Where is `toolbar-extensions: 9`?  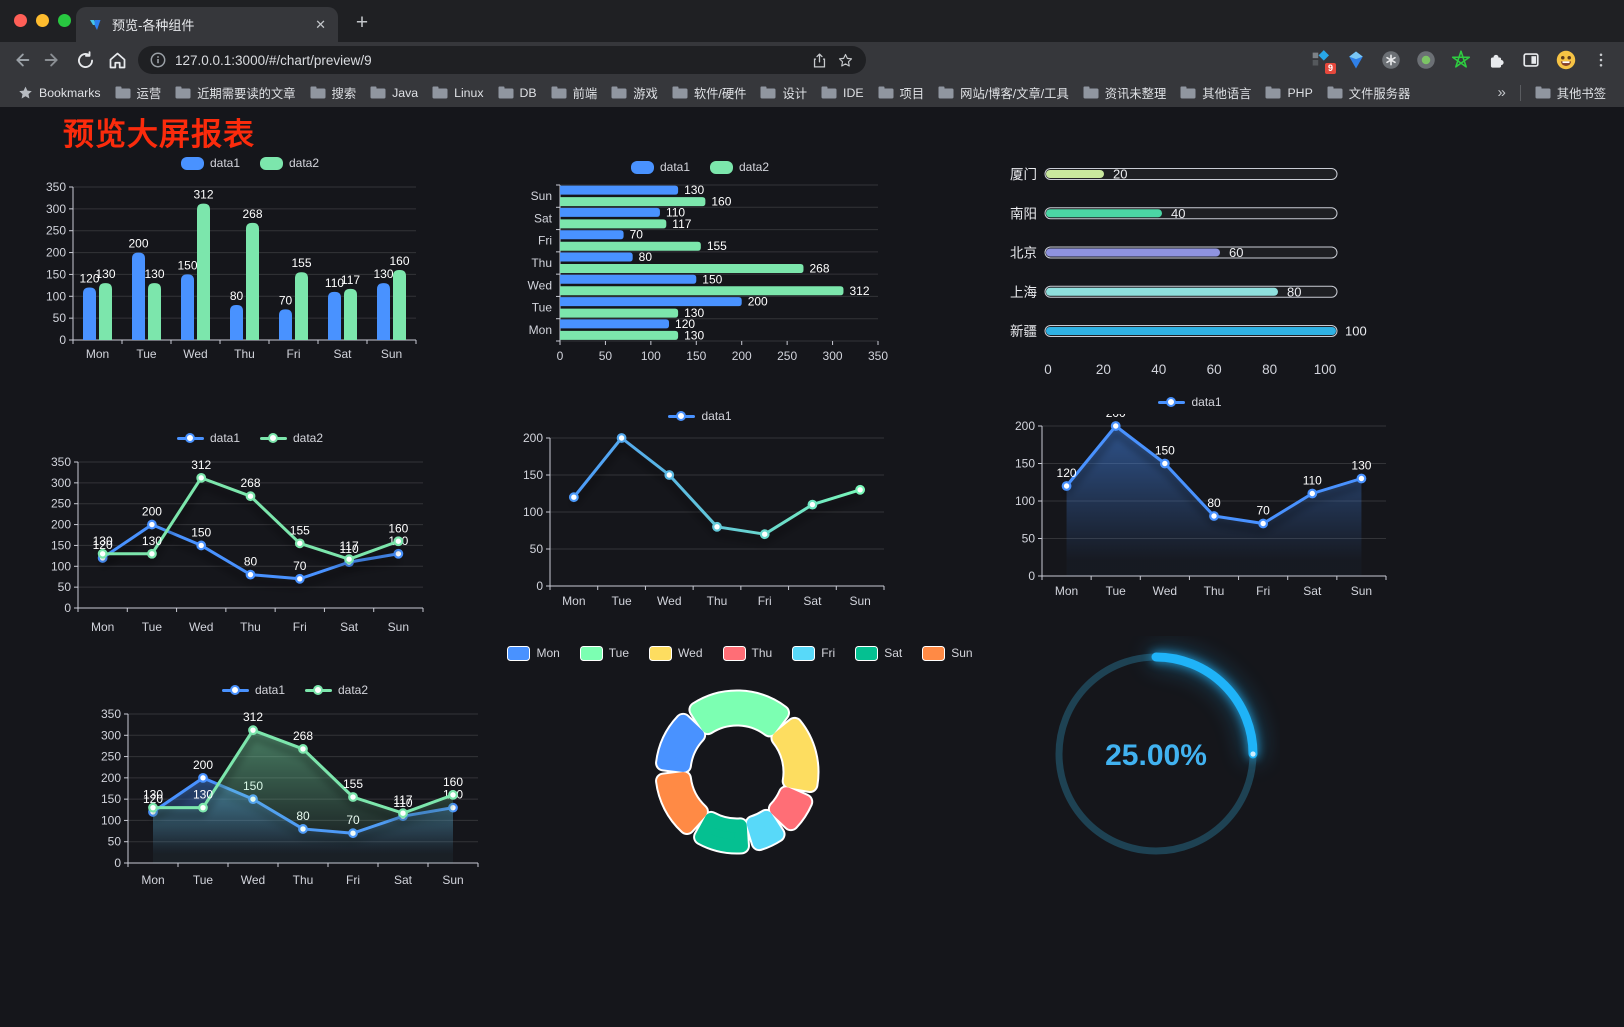
toolbar-extensions: 9 is located at coordinates (1463, 60).